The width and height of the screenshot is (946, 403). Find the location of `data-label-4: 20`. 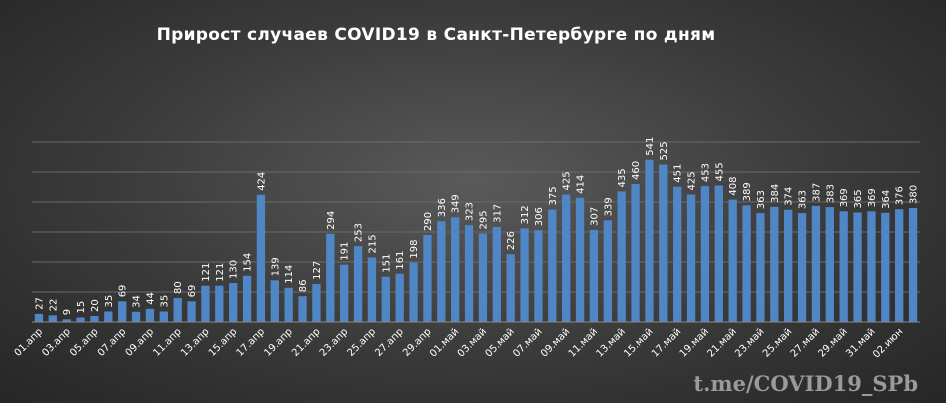

data-label-4: 20 is located at coordinates (95, 305).